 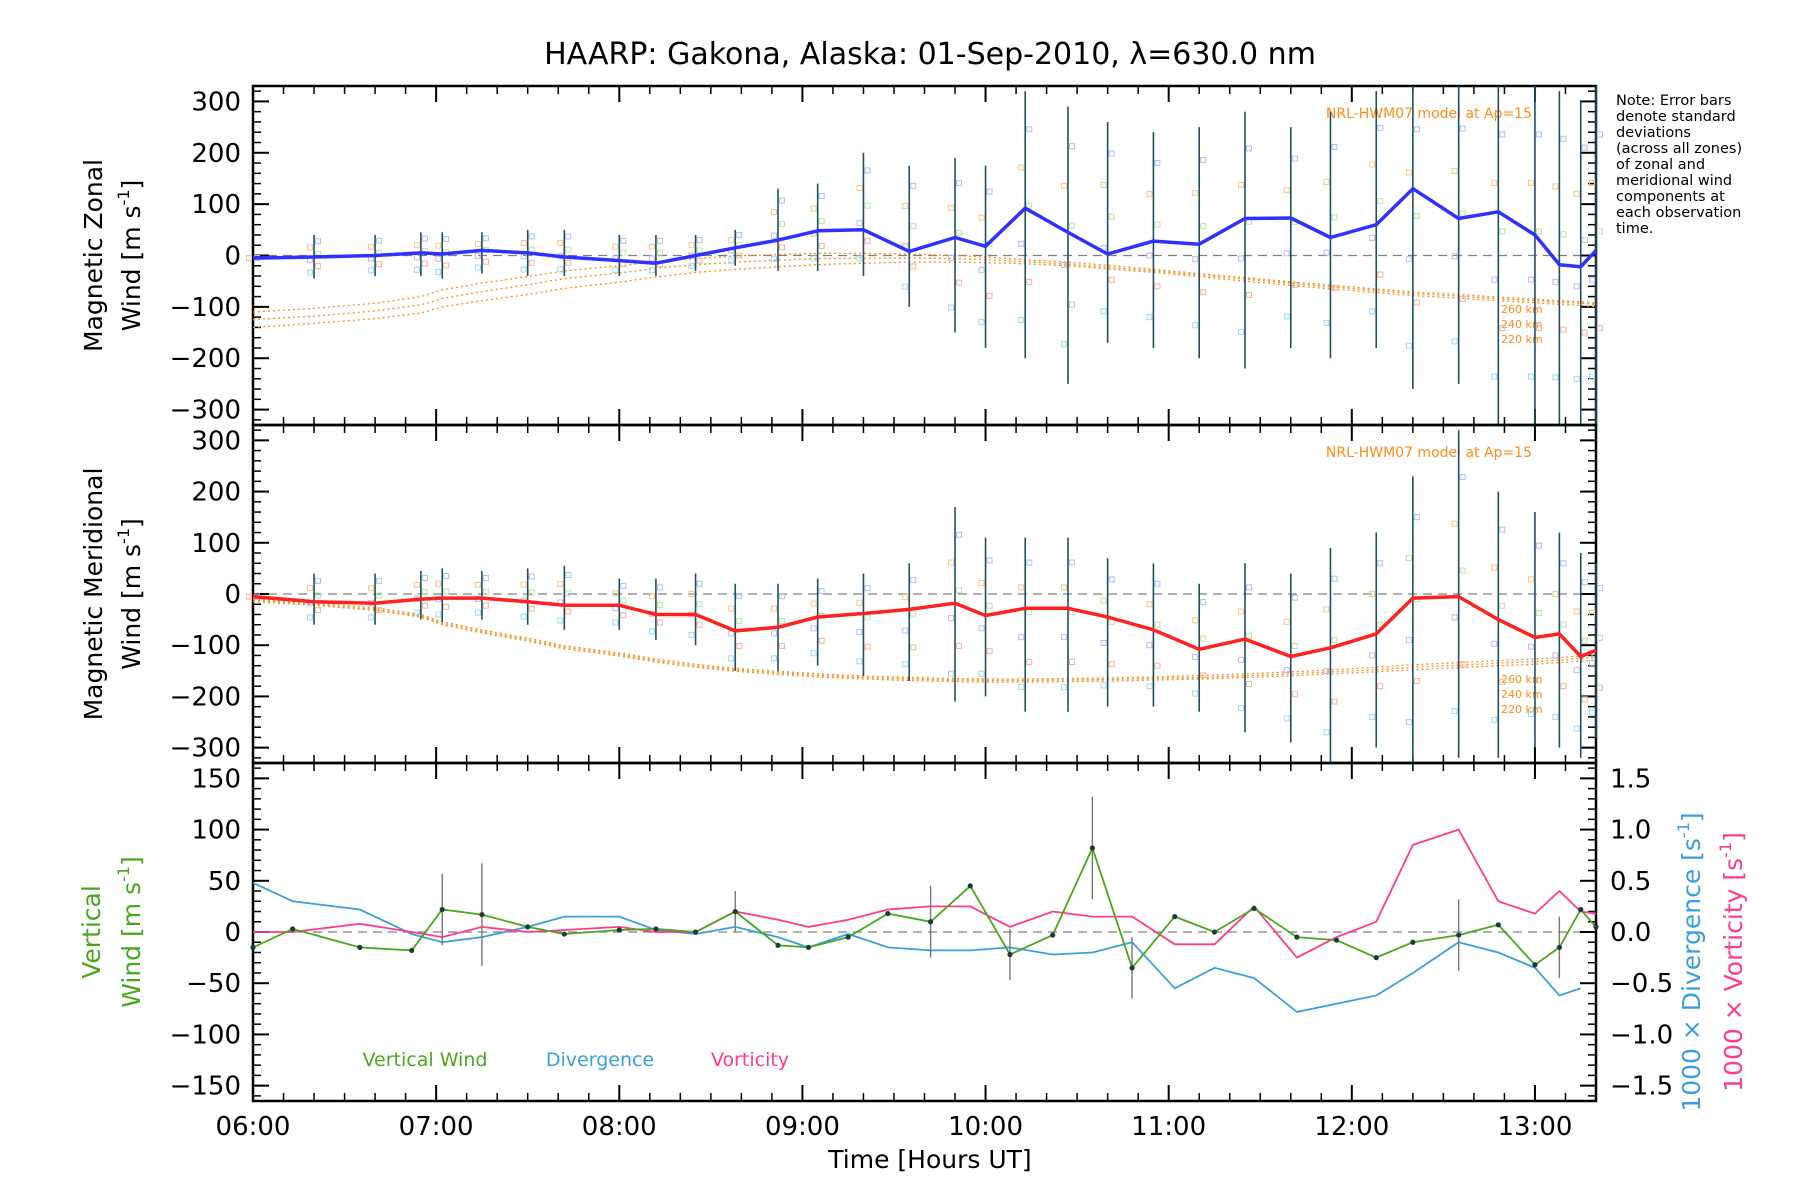 I want to click on x-axis: 06:00 07:00 08:00 09:00 10:00 11:00 12:00 13:00, so click(x=894, y=1127).